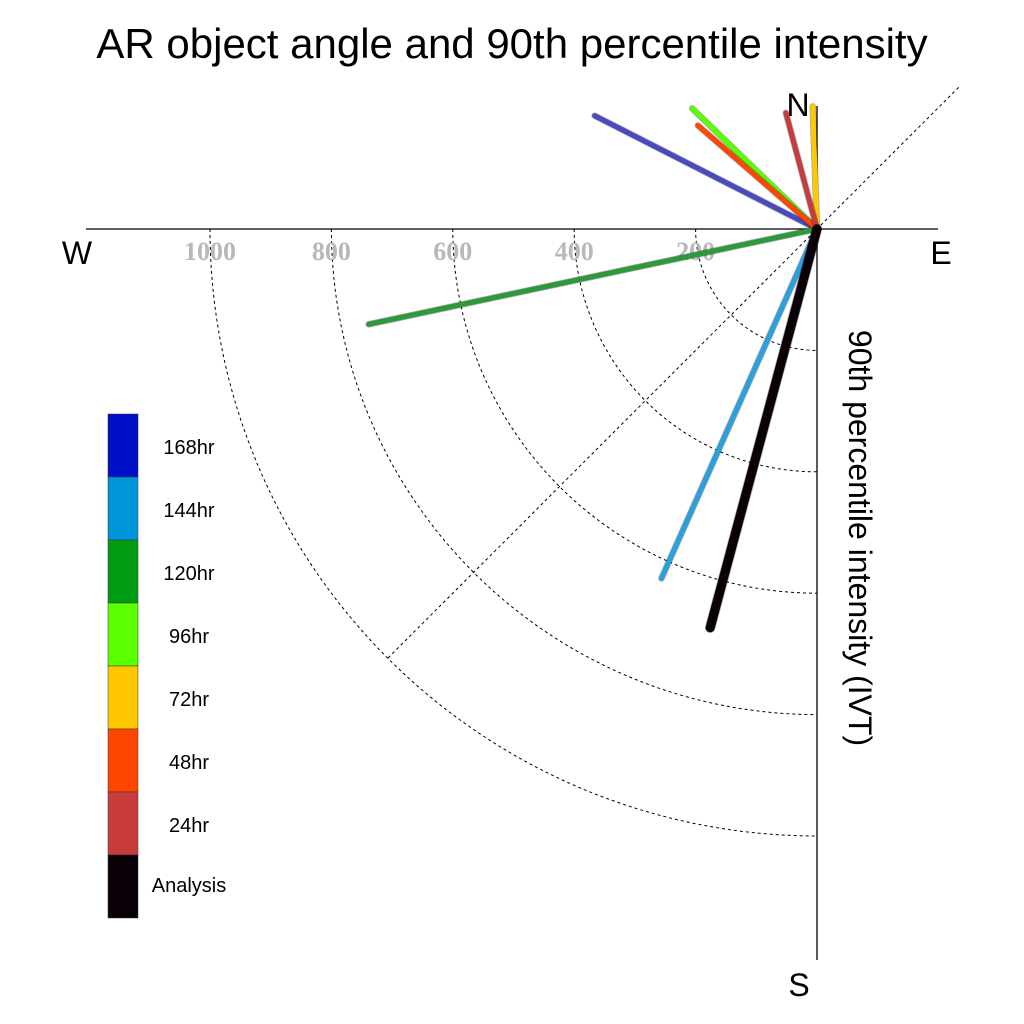  Describe the element at coordinates (797, 105) in the screenshot. I see `north-label: N` at that location.